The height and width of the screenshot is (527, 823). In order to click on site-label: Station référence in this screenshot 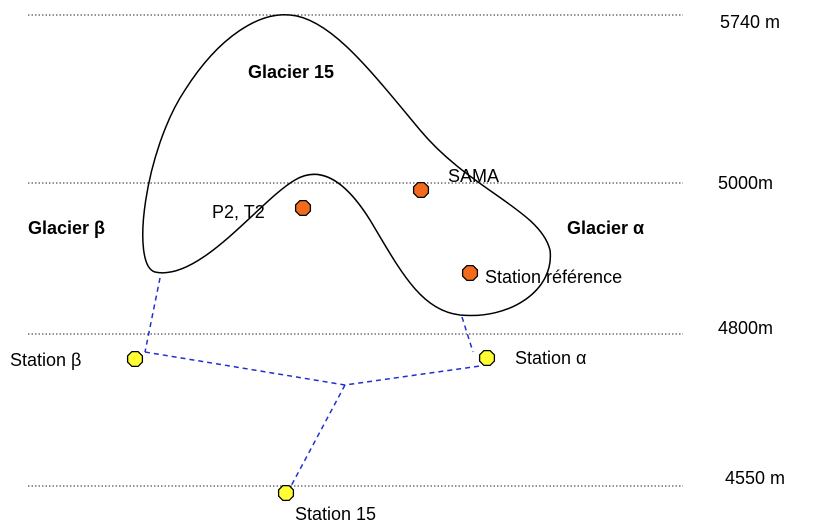, I will do `click(553, 277)`.